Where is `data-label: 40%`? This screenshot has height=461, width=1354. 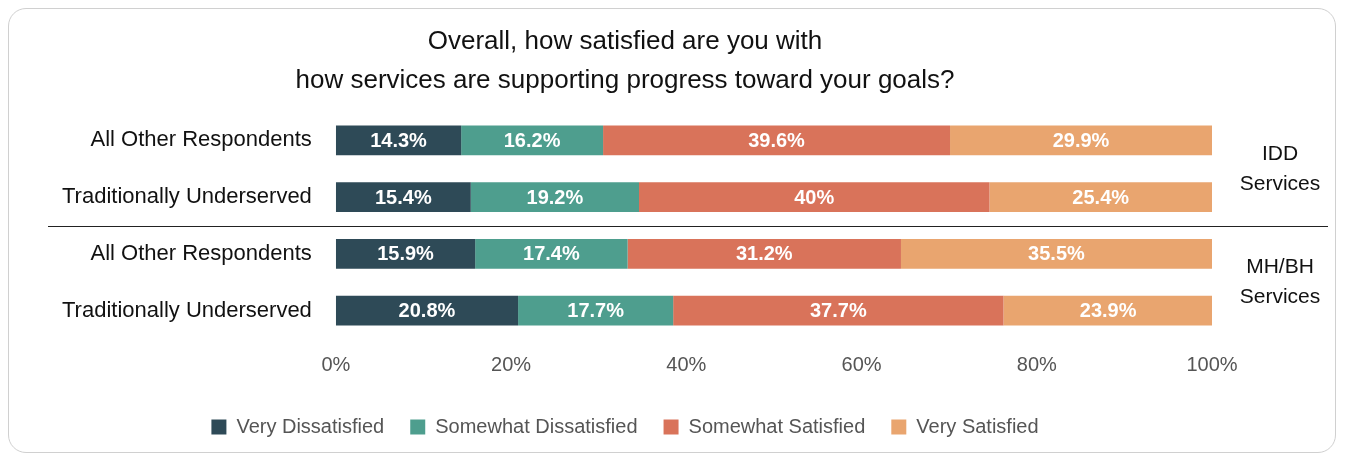 data-label: 40% is located at coordinates (814, 196).